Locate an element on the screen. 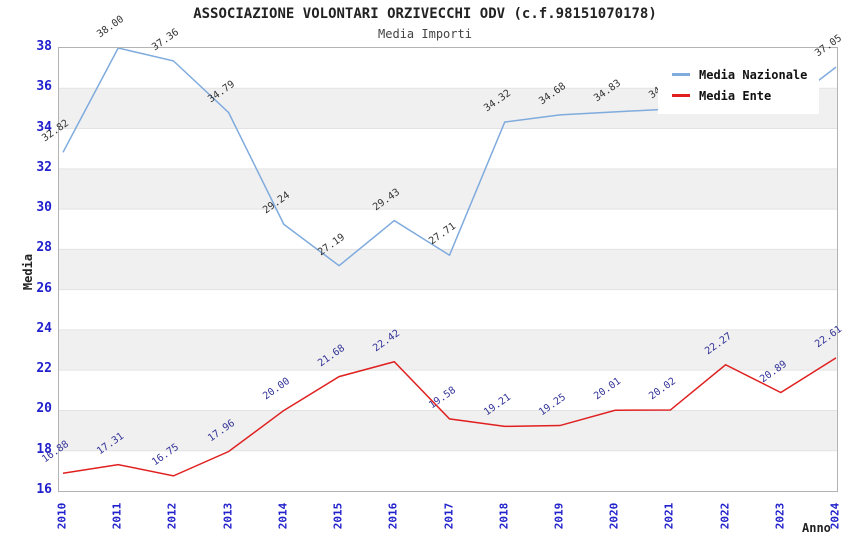 This screenshot has height=550, width=850. x-tick-label: 2023 is located at coordinates (780, 516).